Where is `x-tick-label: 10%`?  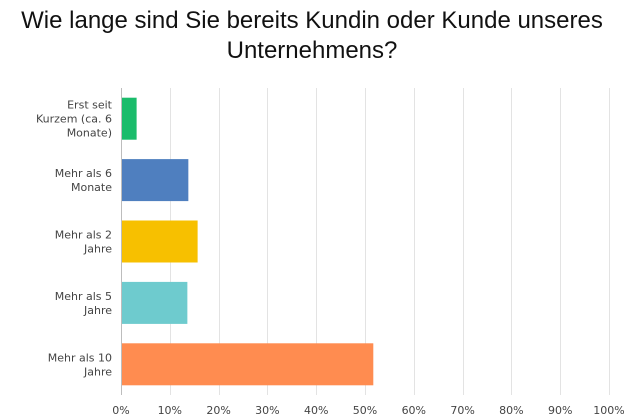
x-tick-label: 10% is located at coordinates (170, 410).